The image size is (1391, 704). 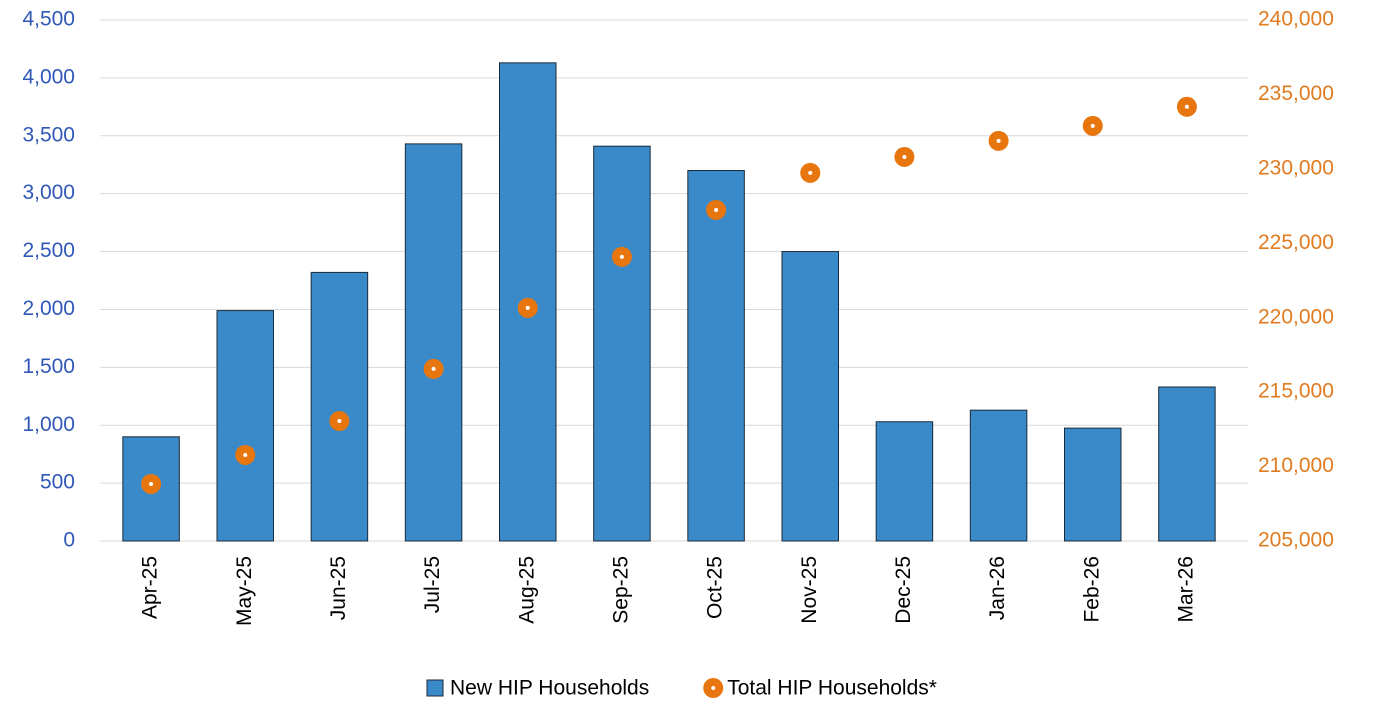 What do you see at coordinates (48, 76) in the screenshot?
I see `y-tick-label: 4,000` at bounding box center [48, 76].